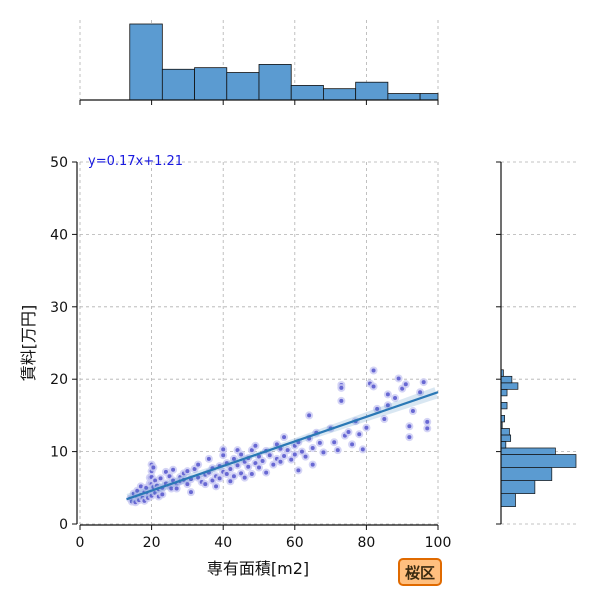  Describe the element at coordinates (282, 445) in the screenshot. I see `regression-line-group` at that location.